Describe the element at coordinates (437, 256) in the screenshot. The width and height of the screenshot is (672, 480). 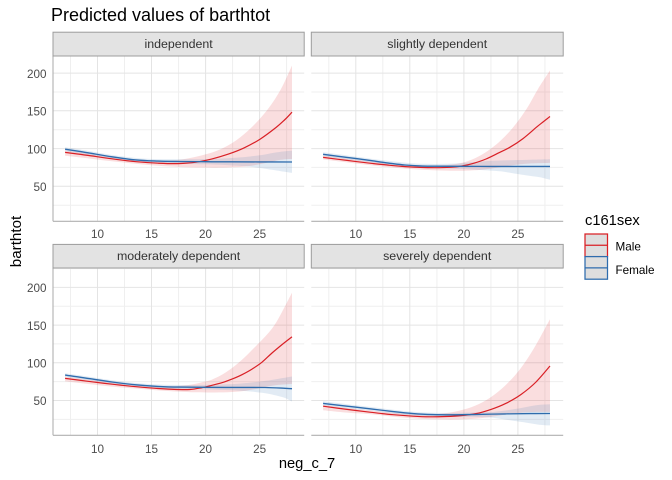
I see `svg-text: severely dependent` at that location.